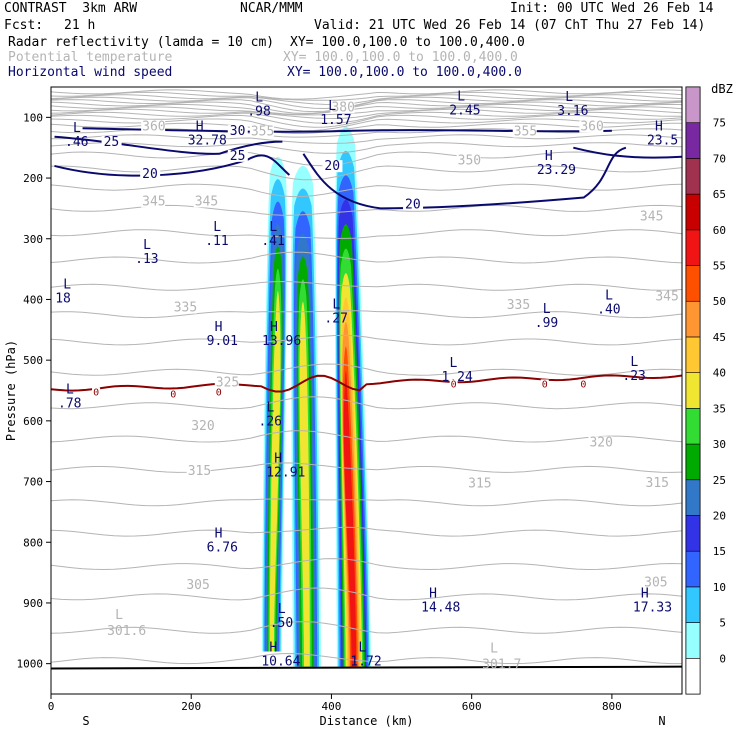 This screenshot has height=740, width=740. I want to click on colorbar-label-14: 70, so click(719, 158).